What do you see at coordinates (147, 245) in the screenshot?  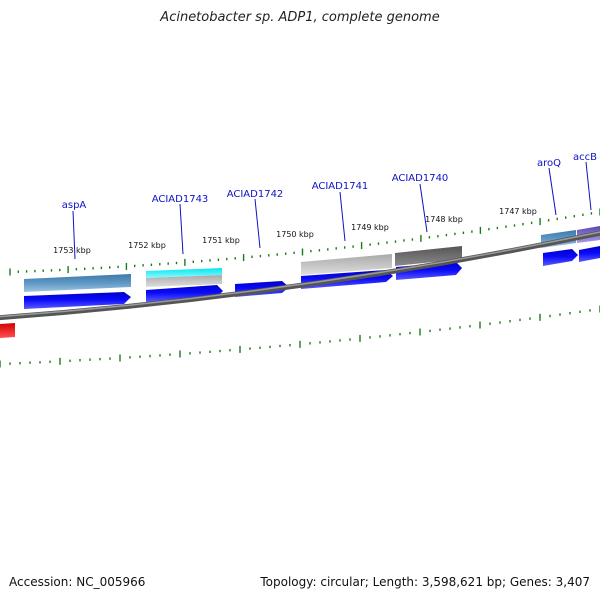 I see `scale-label: 1752 kbp` at bounding box center [147, 245].